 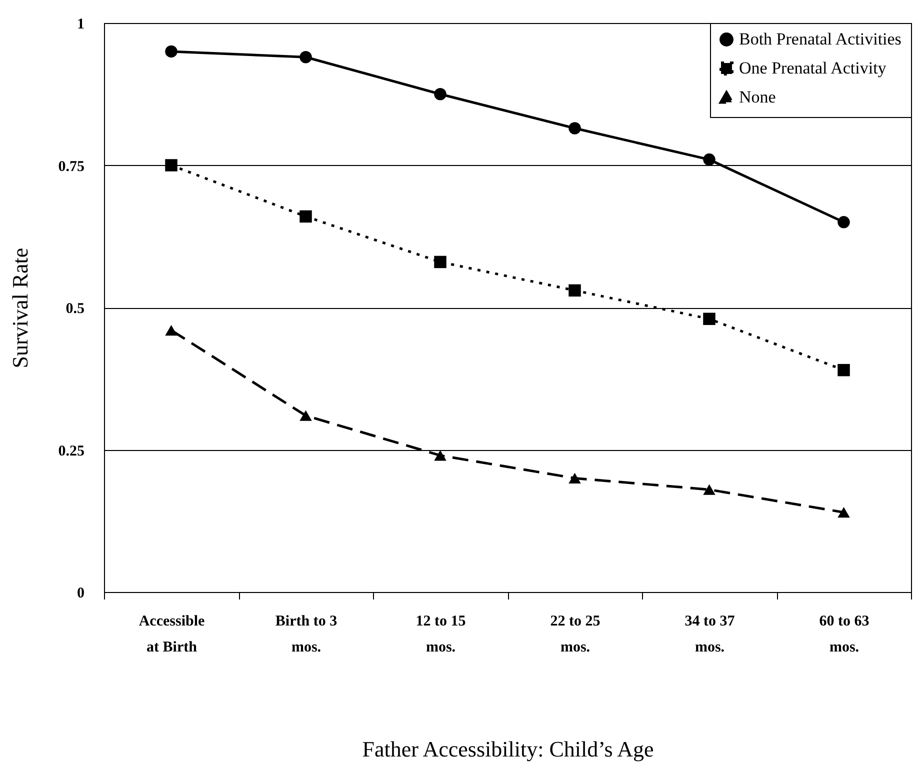 I want to click on x-tick-label: 34 to 37 mos., so click(x=710, y=635).